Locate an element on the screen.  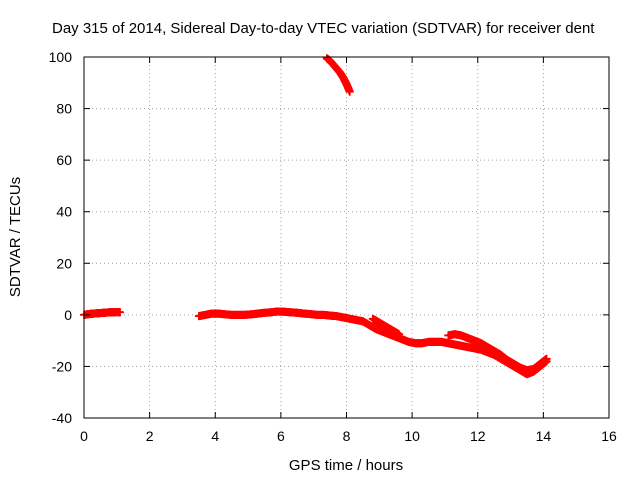
x-tick-label: 14 is located at coordinates (544, 436).